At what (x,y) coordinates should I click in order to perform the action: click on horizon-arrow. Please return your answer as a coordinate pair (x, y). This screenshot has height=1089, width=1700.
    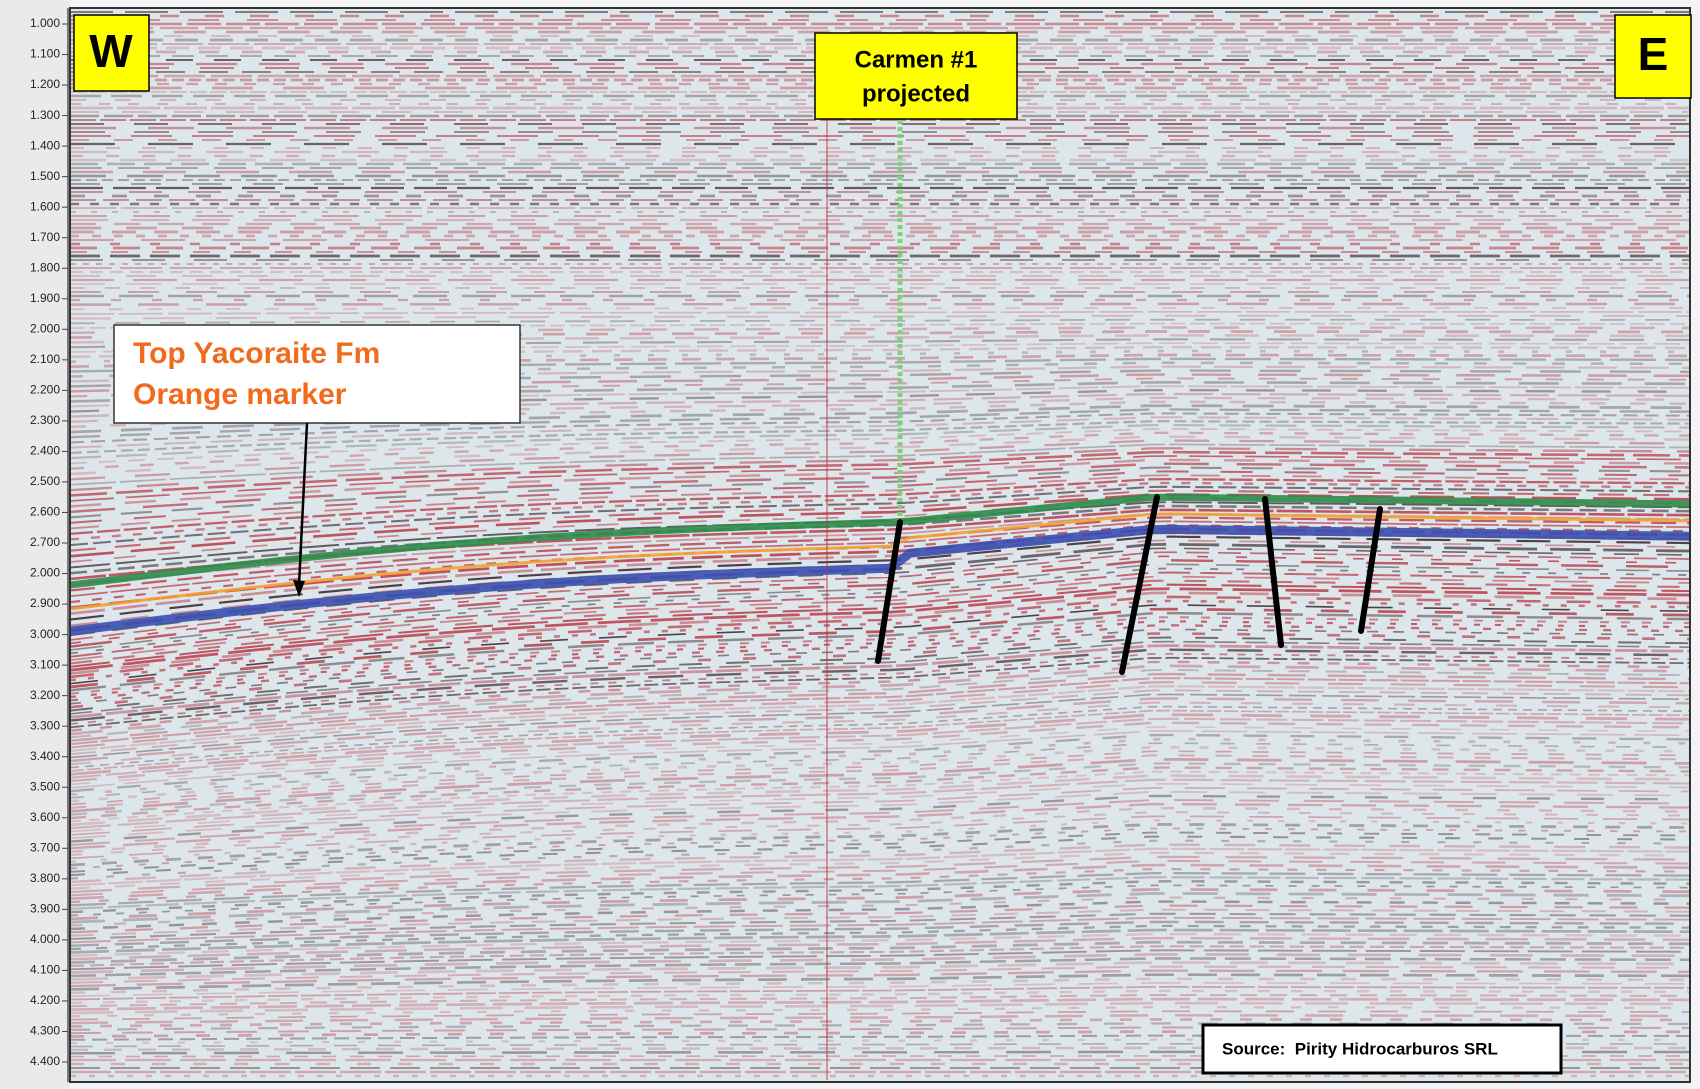
    Looking at the image, I should click on (303, 504).